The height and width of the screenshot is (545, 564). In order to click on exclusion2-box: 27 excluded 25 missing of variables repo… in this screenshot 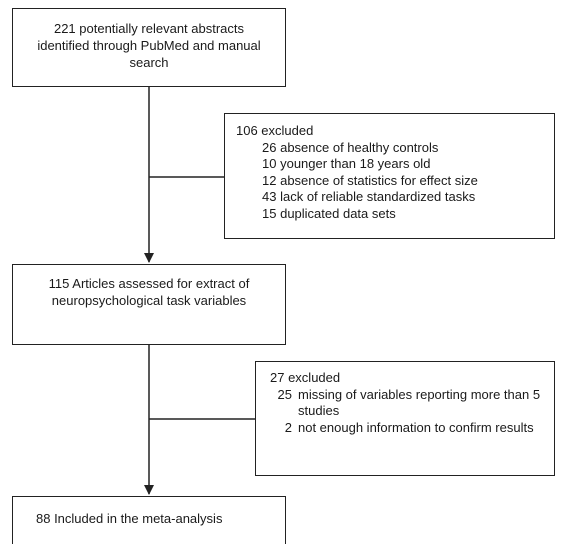, I will do `click(405, 418)`.